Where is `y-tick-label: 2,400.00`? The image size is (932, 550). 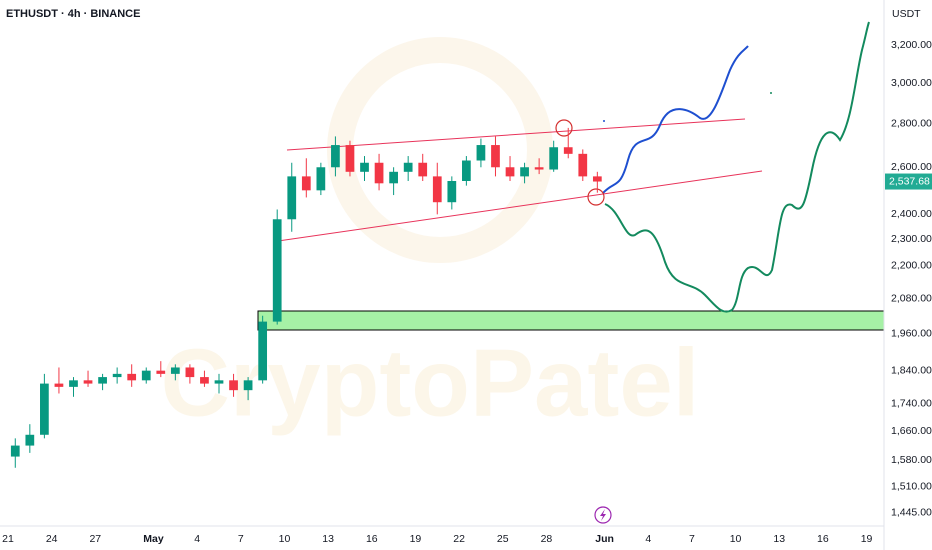
y-tick-label: 2,400.00 is located at coordinates (911, 214).